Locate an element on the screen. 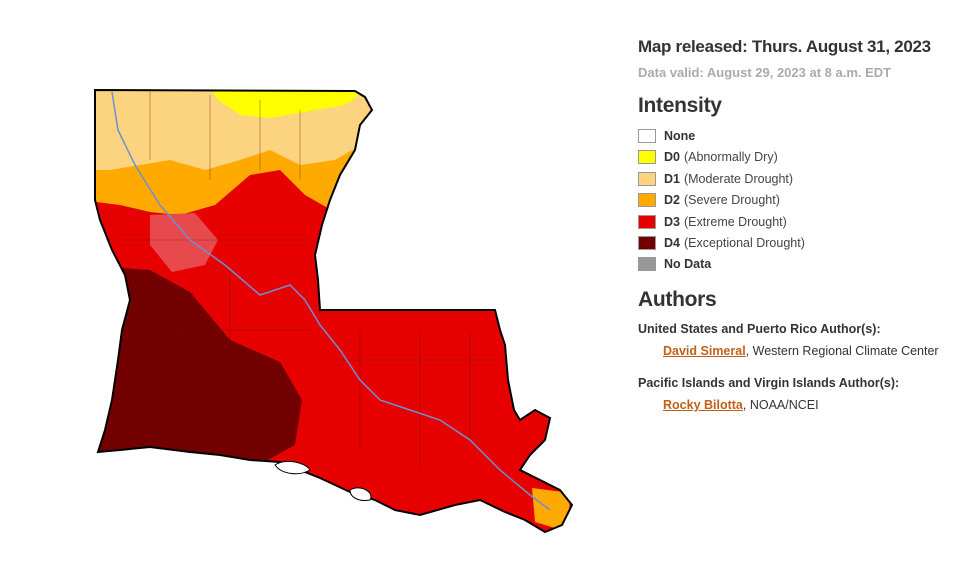 The image size is (980, 578). legend-code: D0 is located at coordinates (672, 157).